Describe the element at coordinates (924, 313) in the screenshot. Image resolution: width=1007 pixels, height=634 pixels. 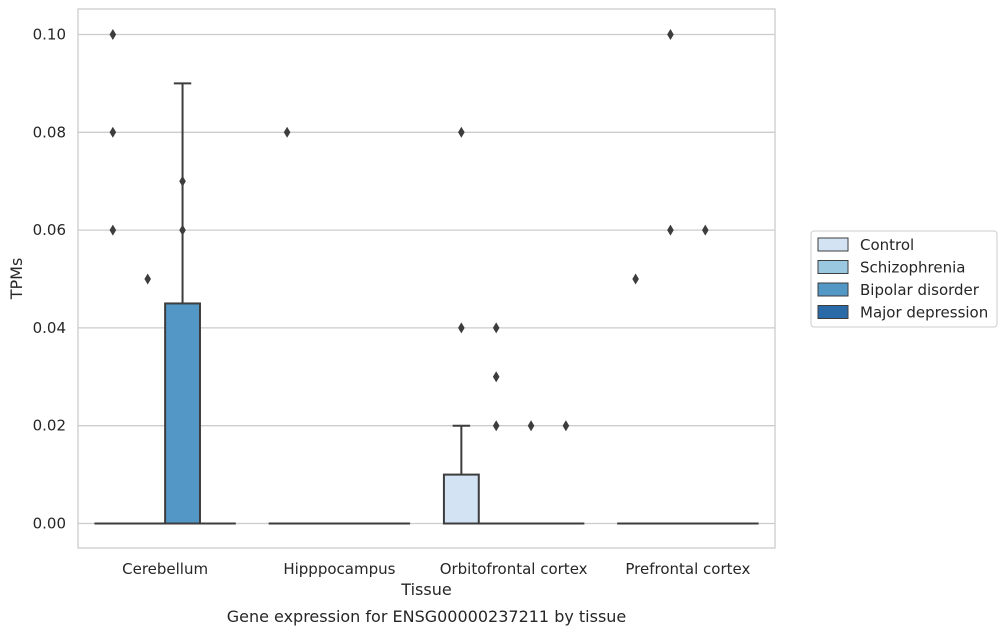
I see `legend-label: Major depression` at that location.